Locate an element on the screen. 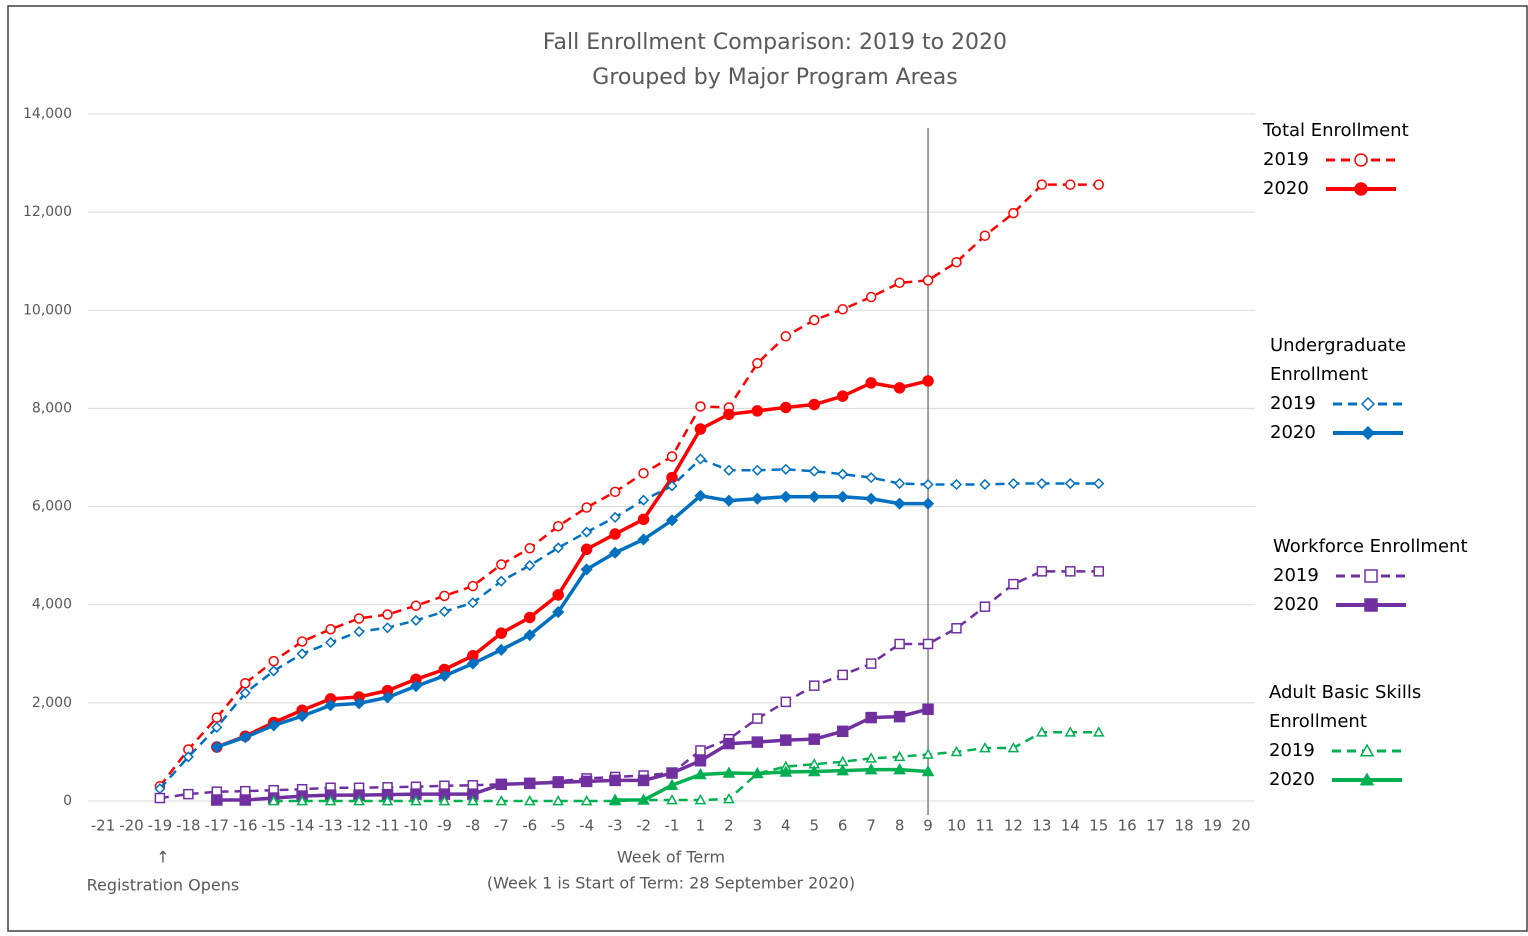 The height and width of the screenshot is (936, 1528). x-axis-label: Week of Term is located at coordinates (671, 857).